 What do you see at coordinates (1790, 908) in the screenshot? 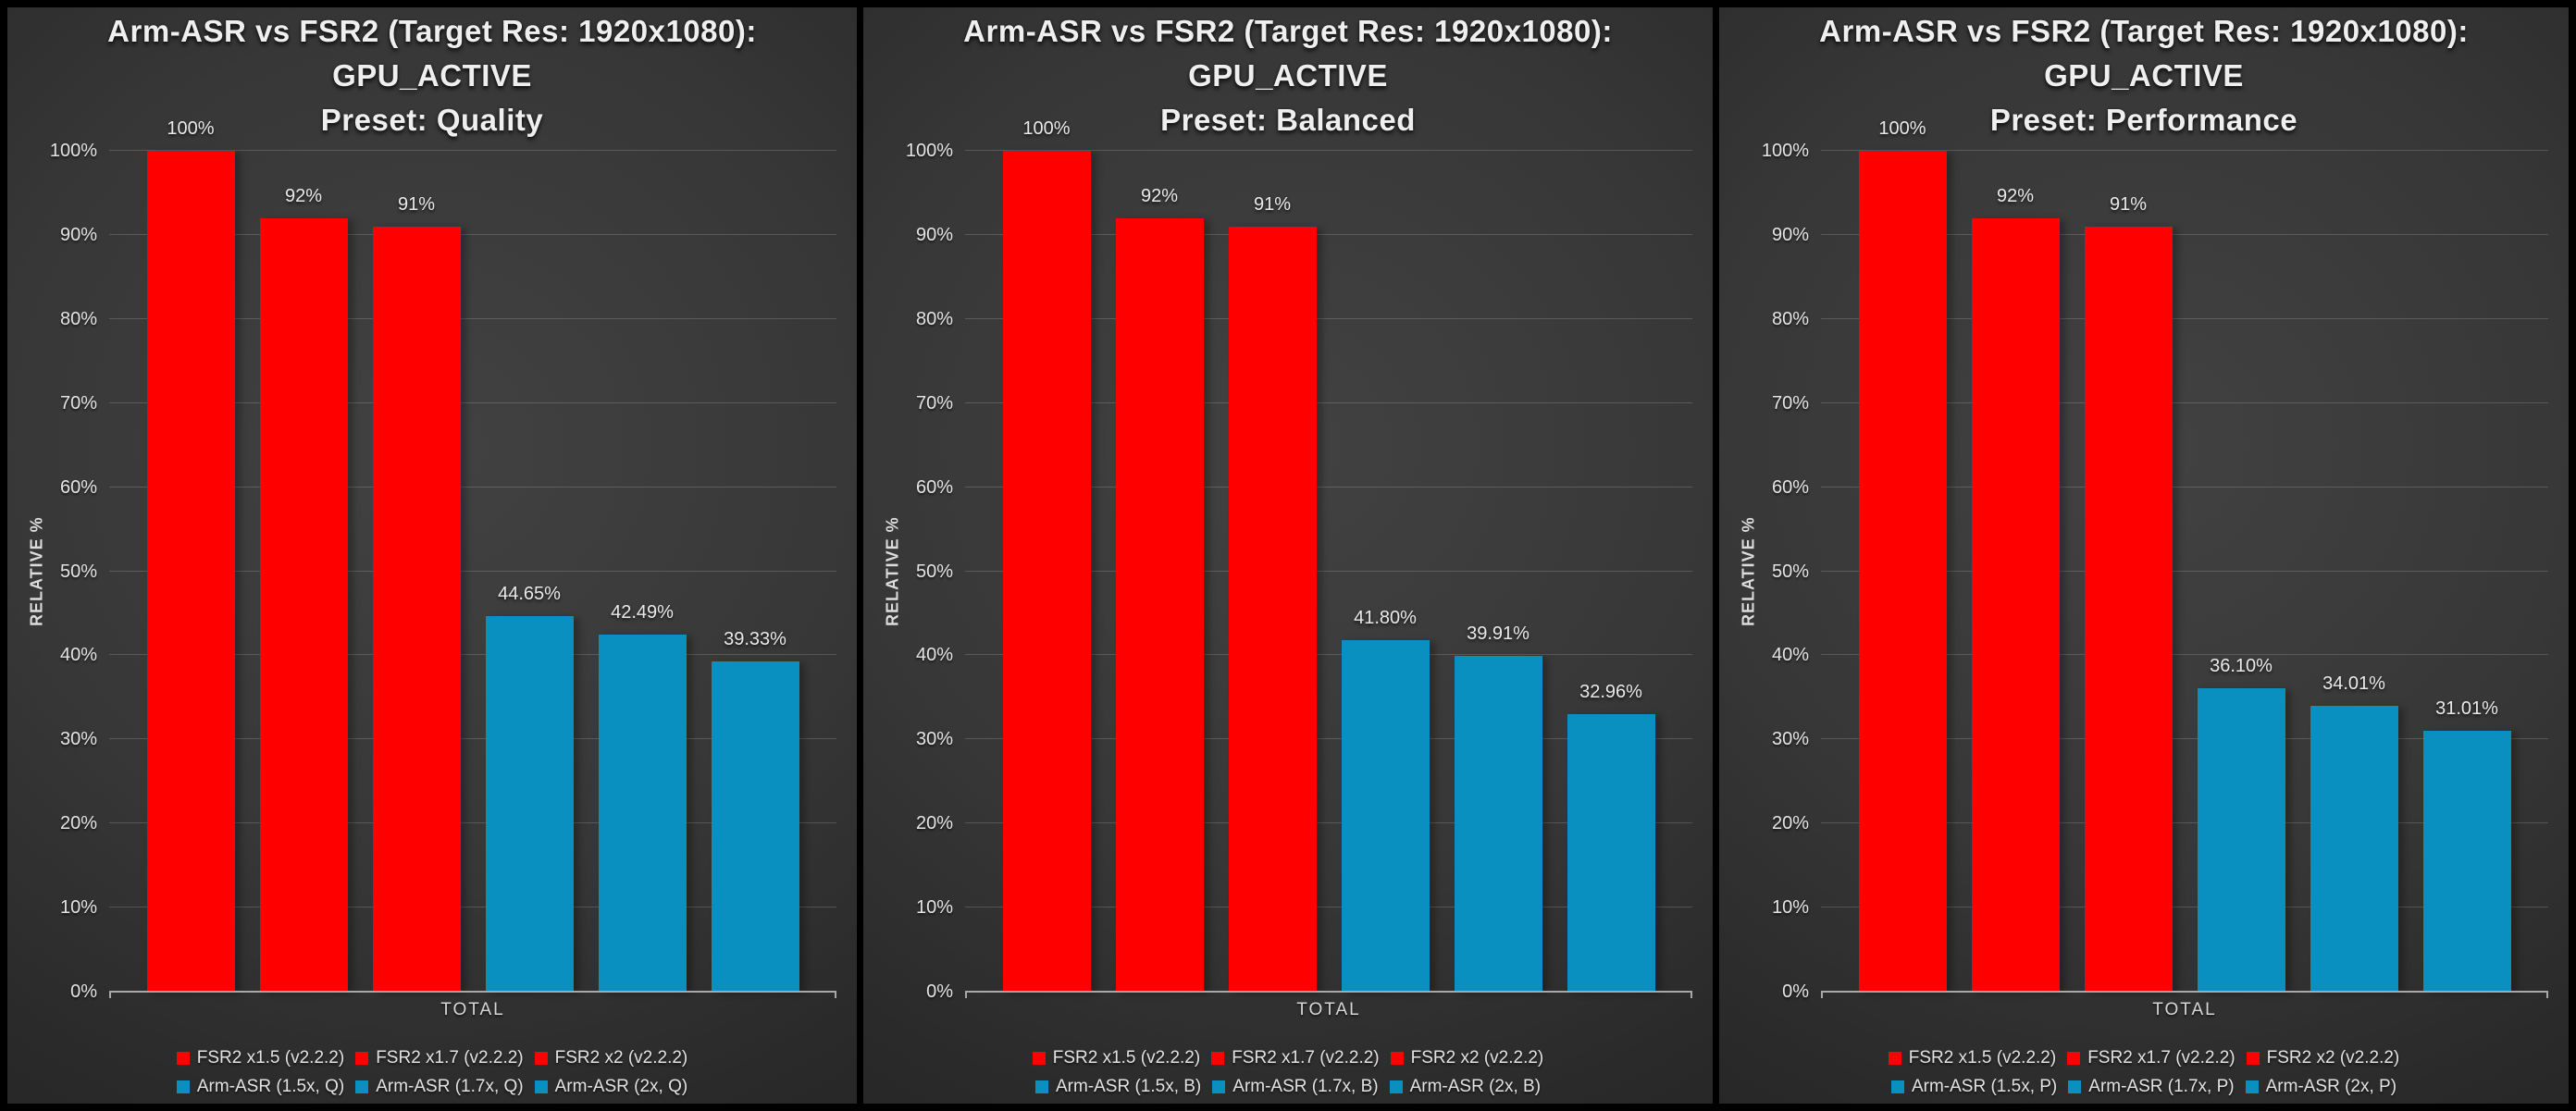
I see `y-tick-label: 10%` at bounding box center [1790, 908].